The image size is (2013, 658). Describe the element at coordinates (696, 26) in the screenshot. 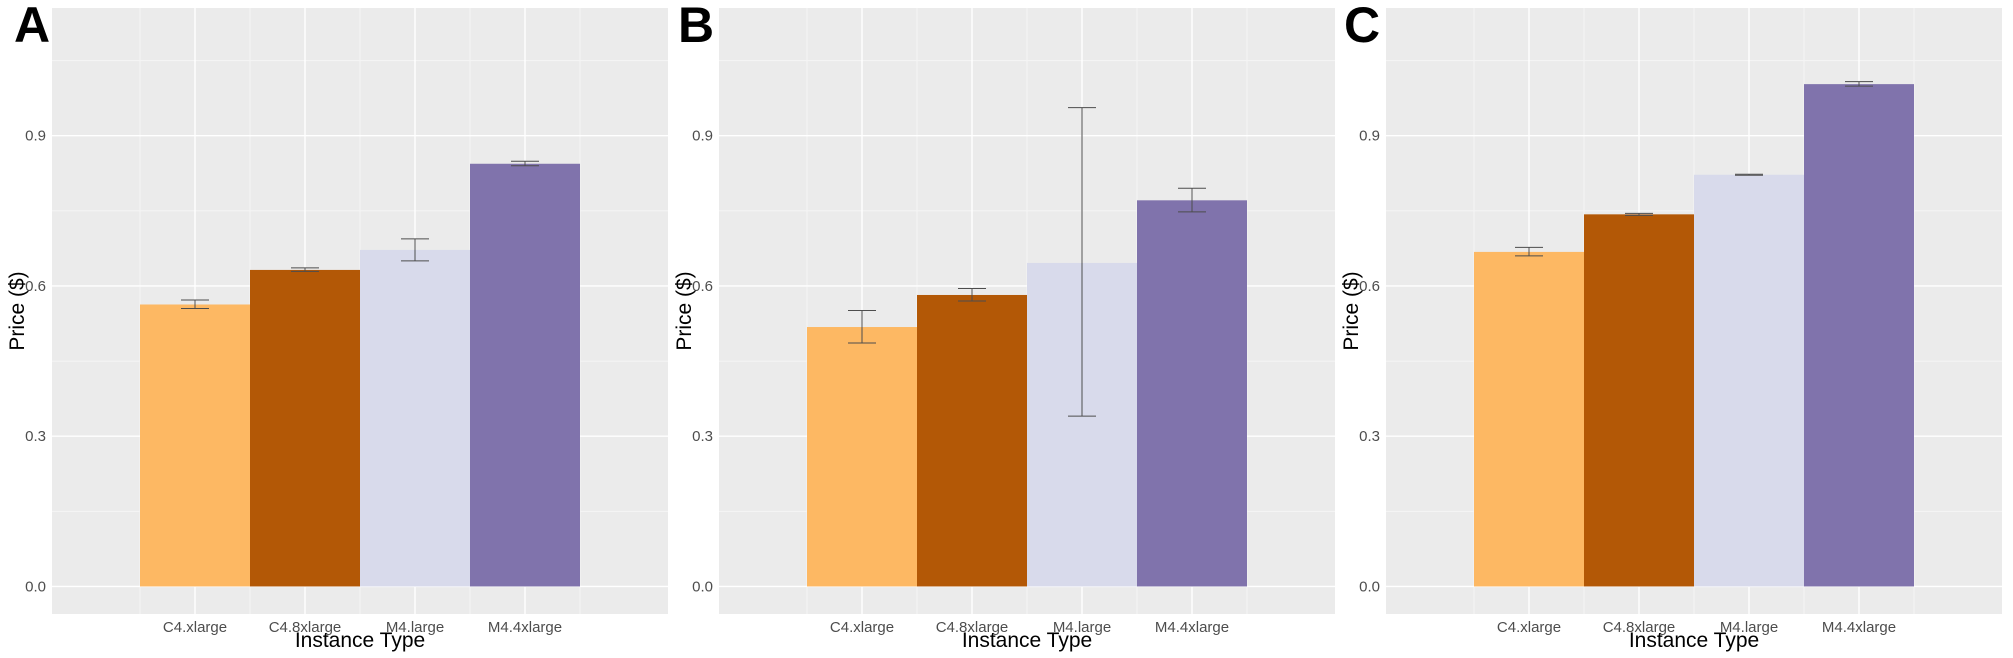

I see `panel-letter: B` at that location.